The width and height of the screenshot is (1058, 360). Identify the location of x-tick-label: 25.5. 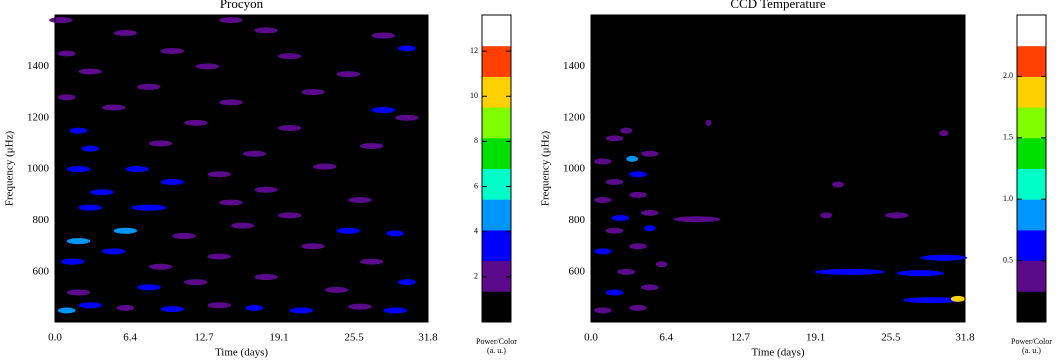
(354, 338).